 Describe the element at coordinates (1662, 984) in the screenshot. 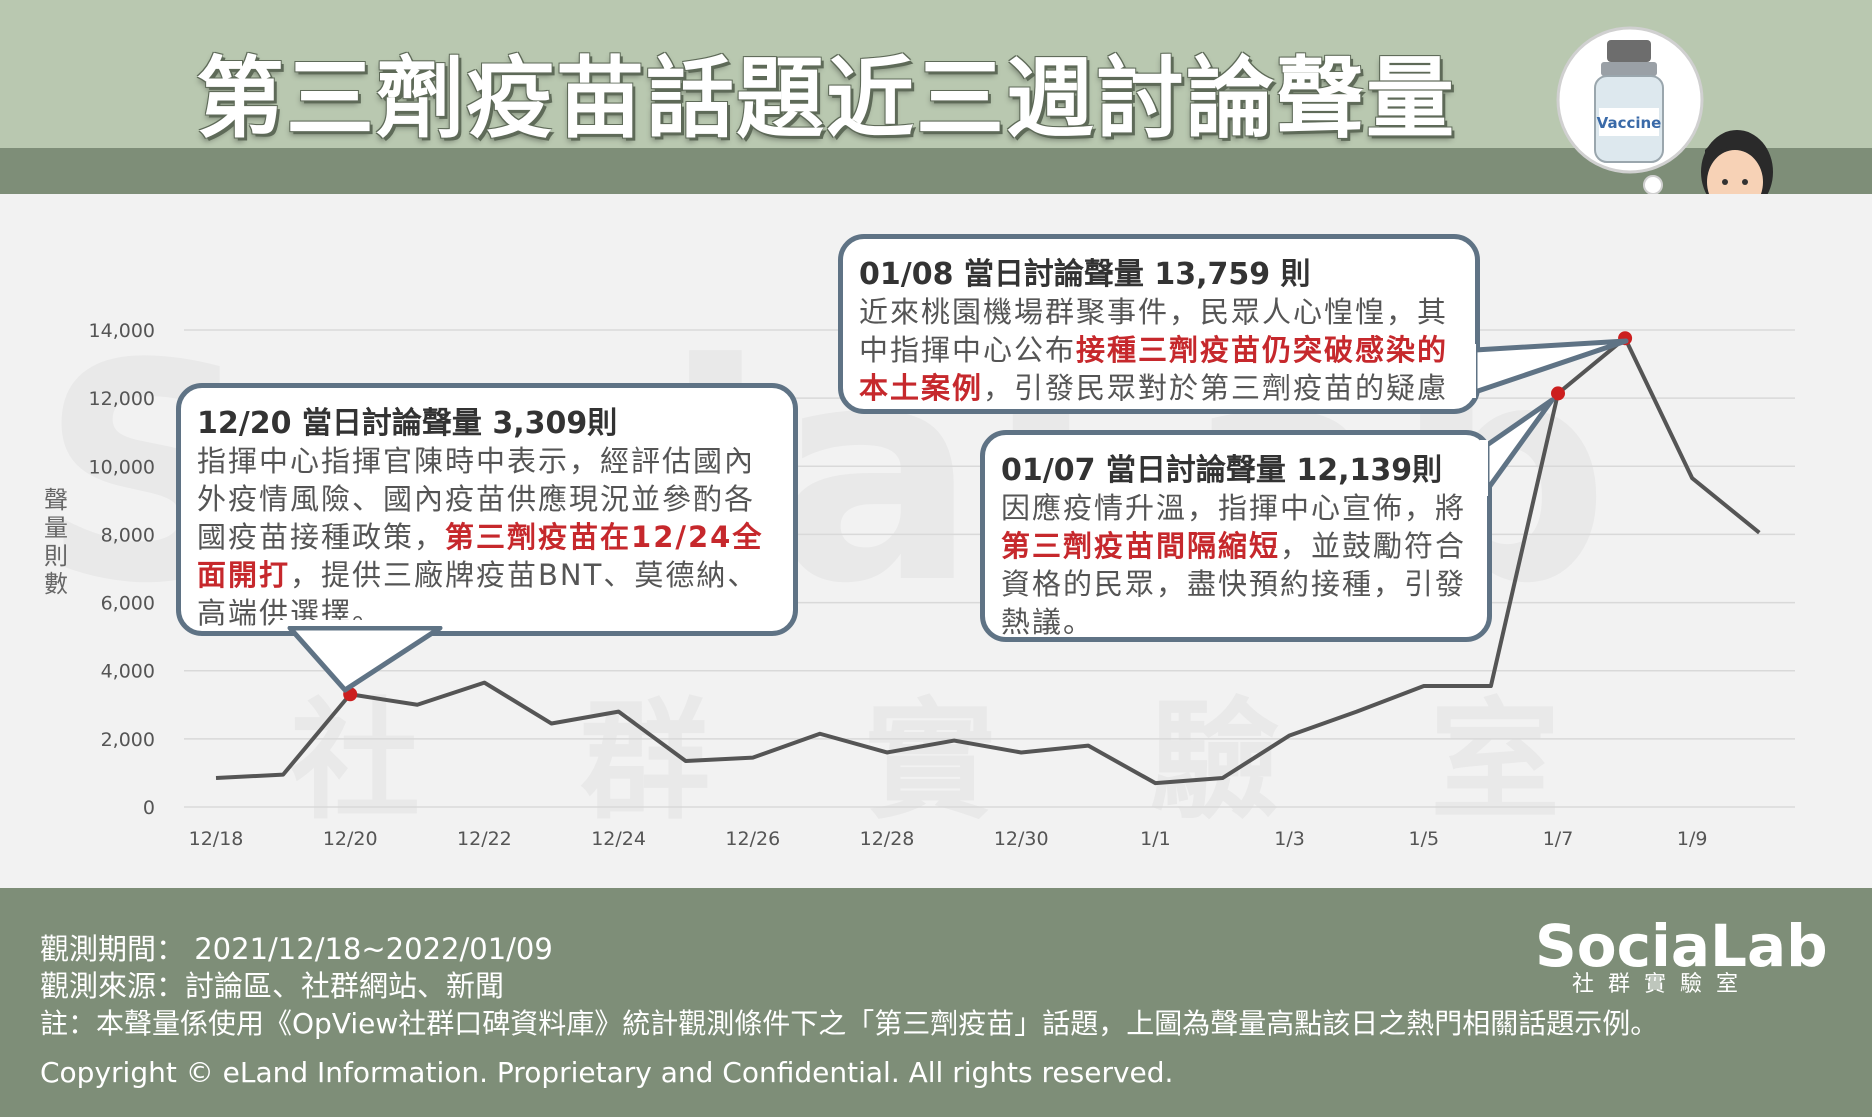

I see `sociallab-logo-subtitle: 社群實驗室` at that location.